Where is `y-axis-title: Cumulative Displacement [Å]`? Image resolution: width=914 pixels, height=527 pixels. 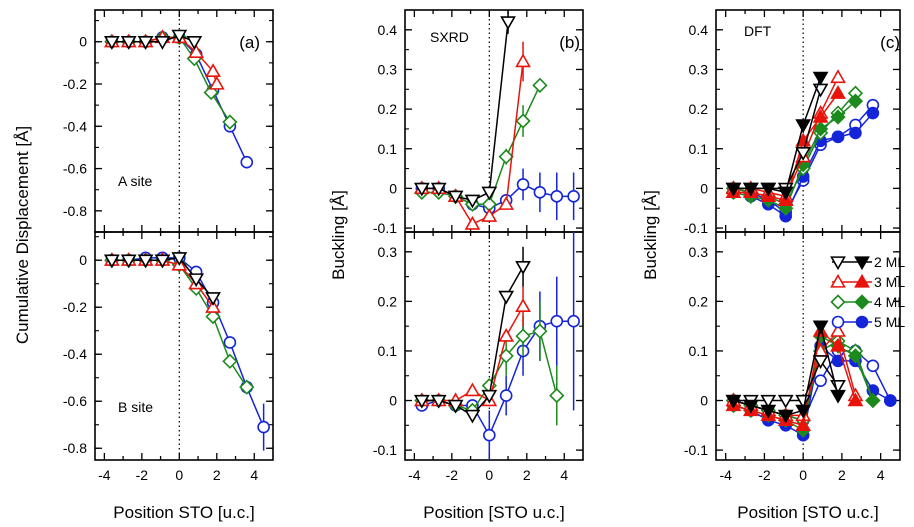
y-axis-title: Cumulative Displacement [Å] is located at coordinates (22, 235).